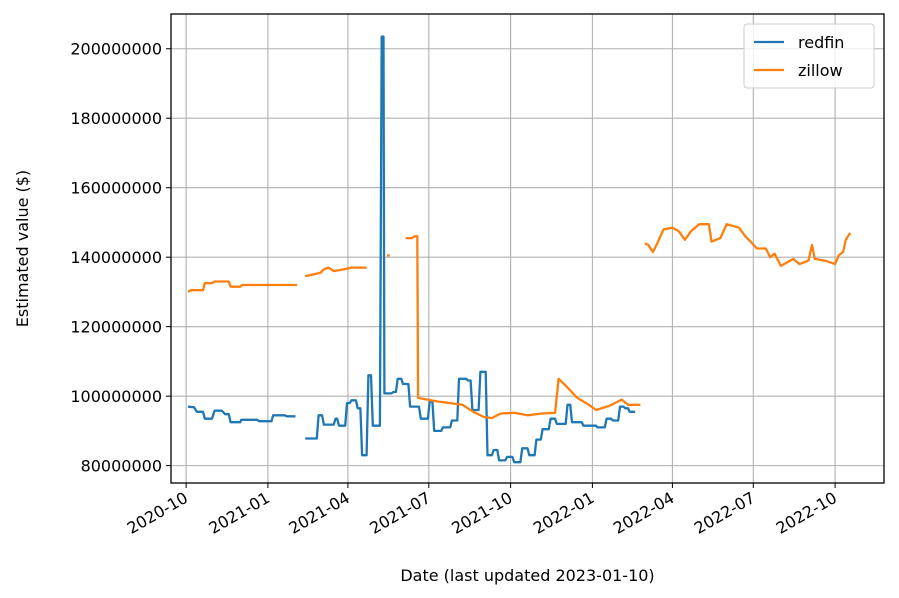 The width and height of the screenshot is (899, 598). Describe the element at coordinates (116, 257) in the screenshot. I see `y-tick-label: 140000000` at that location.